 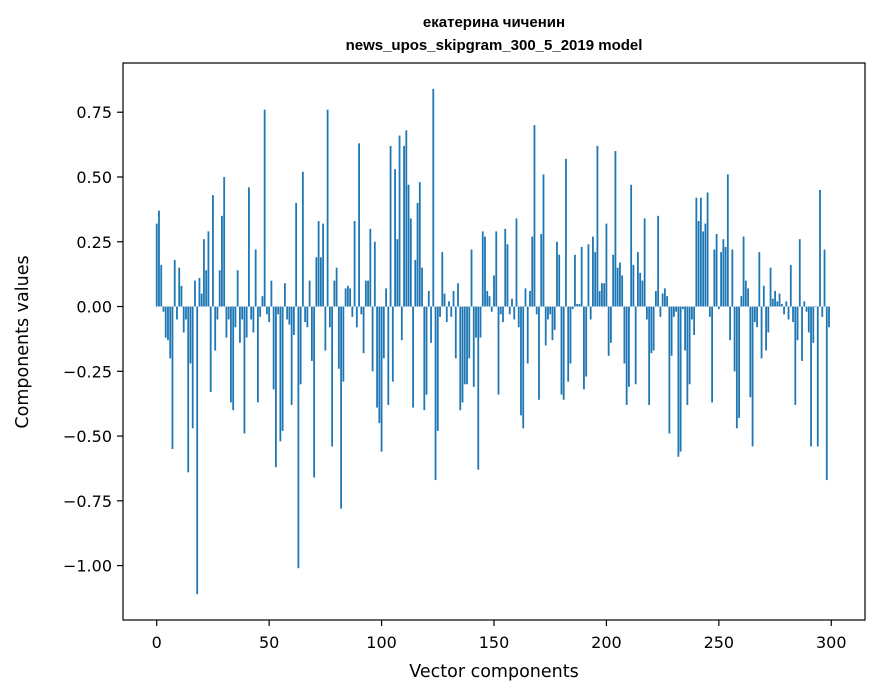 What do you see at coordinates (493, 672) in the screenshot?
I see `x-axis-label: Vector components` at bounding box center [493, 672].